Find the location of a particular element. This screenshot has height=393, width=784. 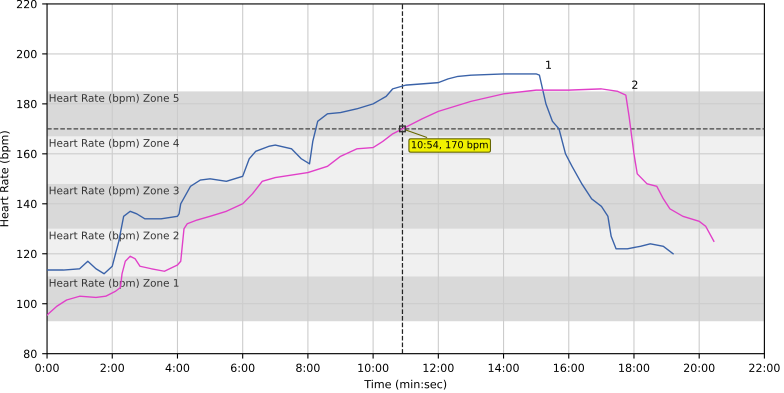

x-tick-label: 6:00 is located at coordinates (242, 368).